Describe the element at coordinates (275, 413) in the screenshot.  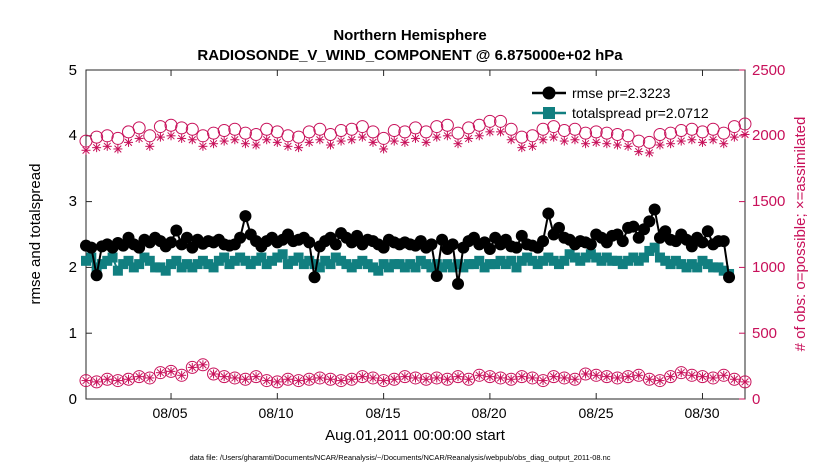
I see `x-tick-label: 08/10` at that location.